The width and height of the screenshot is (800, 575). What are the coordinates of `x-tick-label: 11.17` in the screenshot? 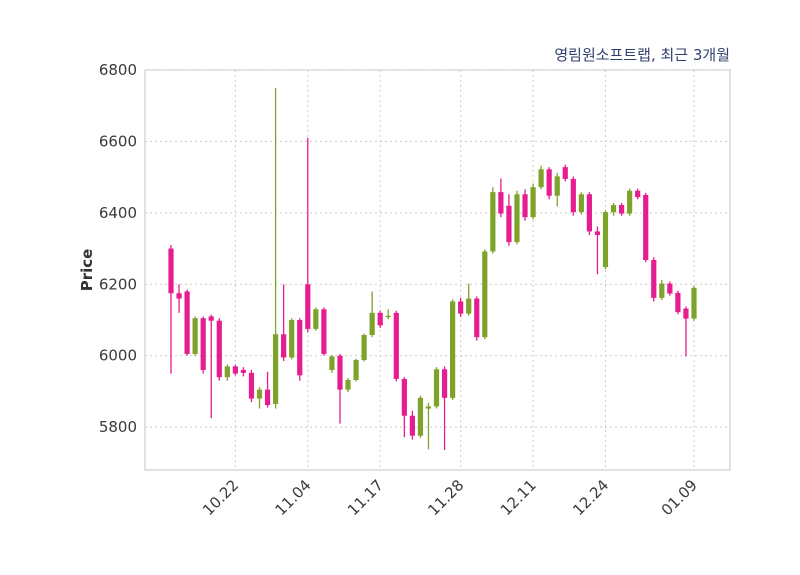 It's located at (365, 497).